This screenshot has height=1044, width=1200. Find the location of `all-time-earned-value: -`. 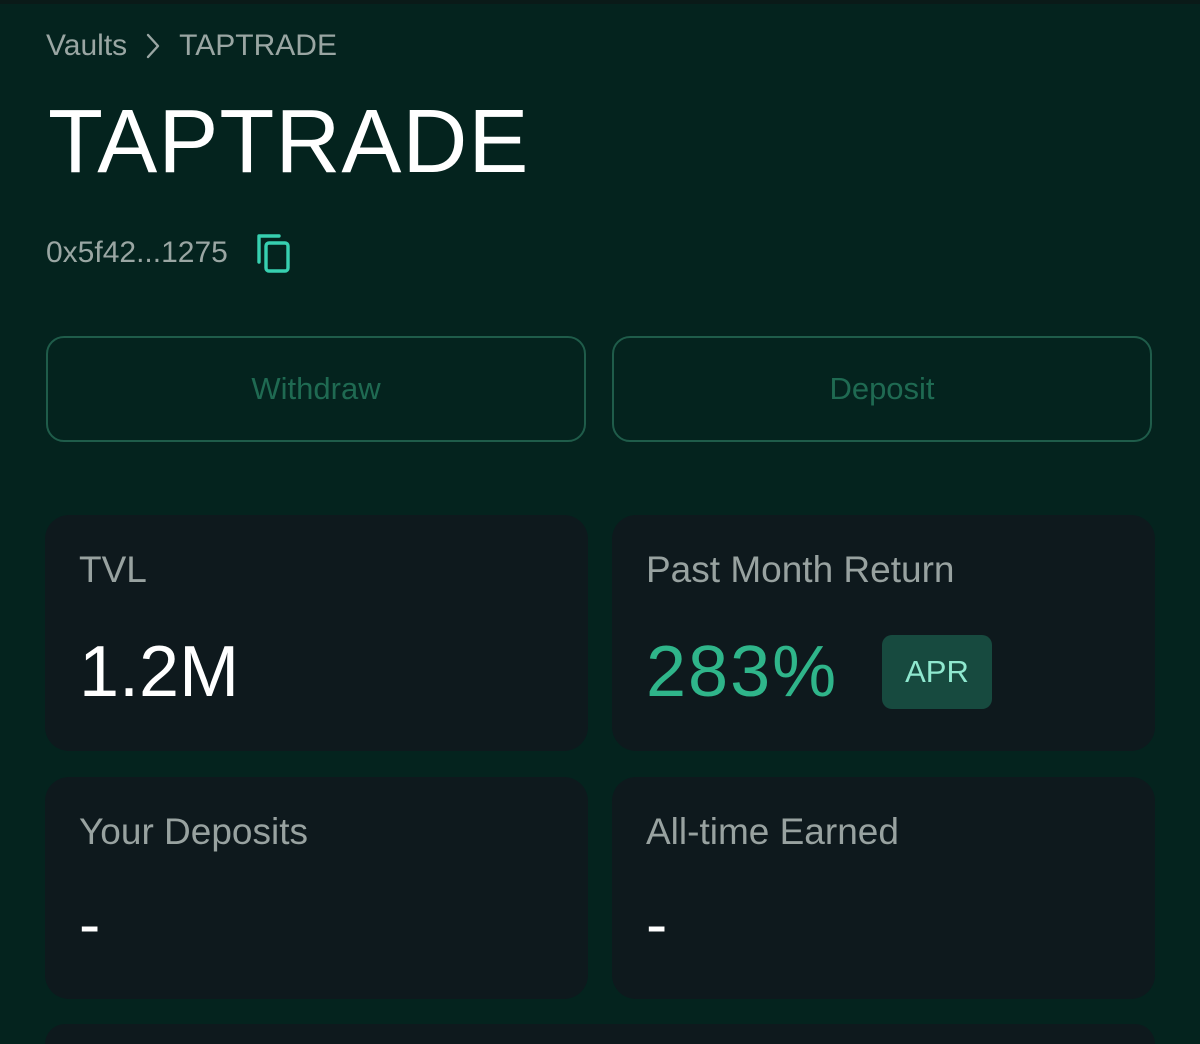

all-time-earned-value: - is located at coordinates (657, 924).